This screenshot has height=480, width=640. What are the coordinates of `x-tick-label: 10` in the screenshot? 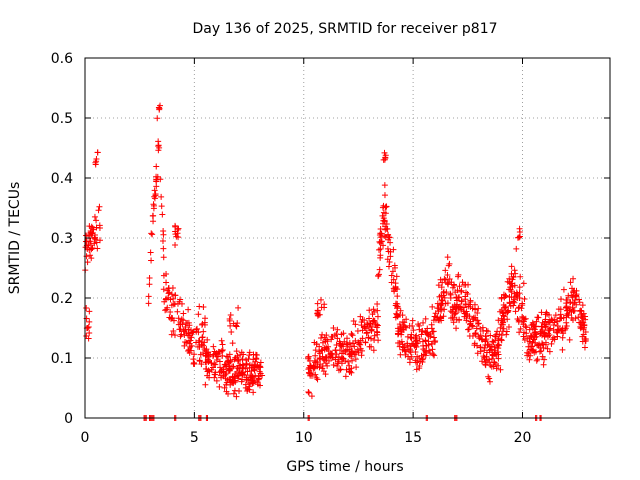 It's located at (304, 438).